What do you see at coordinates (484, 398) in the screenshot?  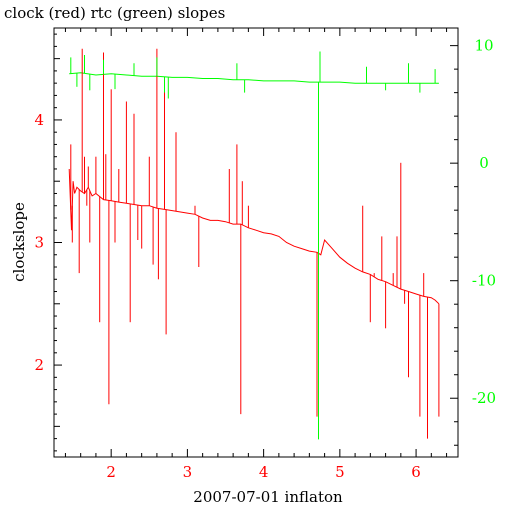 I see `y-right-tick-label: -20` at bounding box center [484, 398].